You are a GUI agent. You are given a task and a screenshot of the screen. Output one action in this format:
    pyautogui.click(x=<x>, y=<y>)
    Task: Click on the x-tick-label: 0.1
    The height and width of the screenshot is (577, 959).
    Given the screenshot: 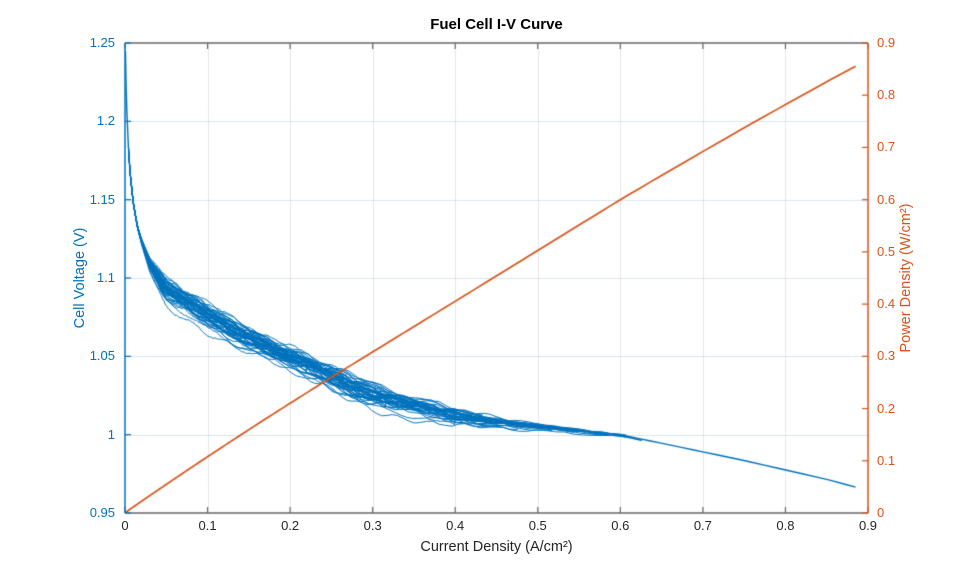 What is the action you would take?
    pyautogui.click(x=207, y=525)
    